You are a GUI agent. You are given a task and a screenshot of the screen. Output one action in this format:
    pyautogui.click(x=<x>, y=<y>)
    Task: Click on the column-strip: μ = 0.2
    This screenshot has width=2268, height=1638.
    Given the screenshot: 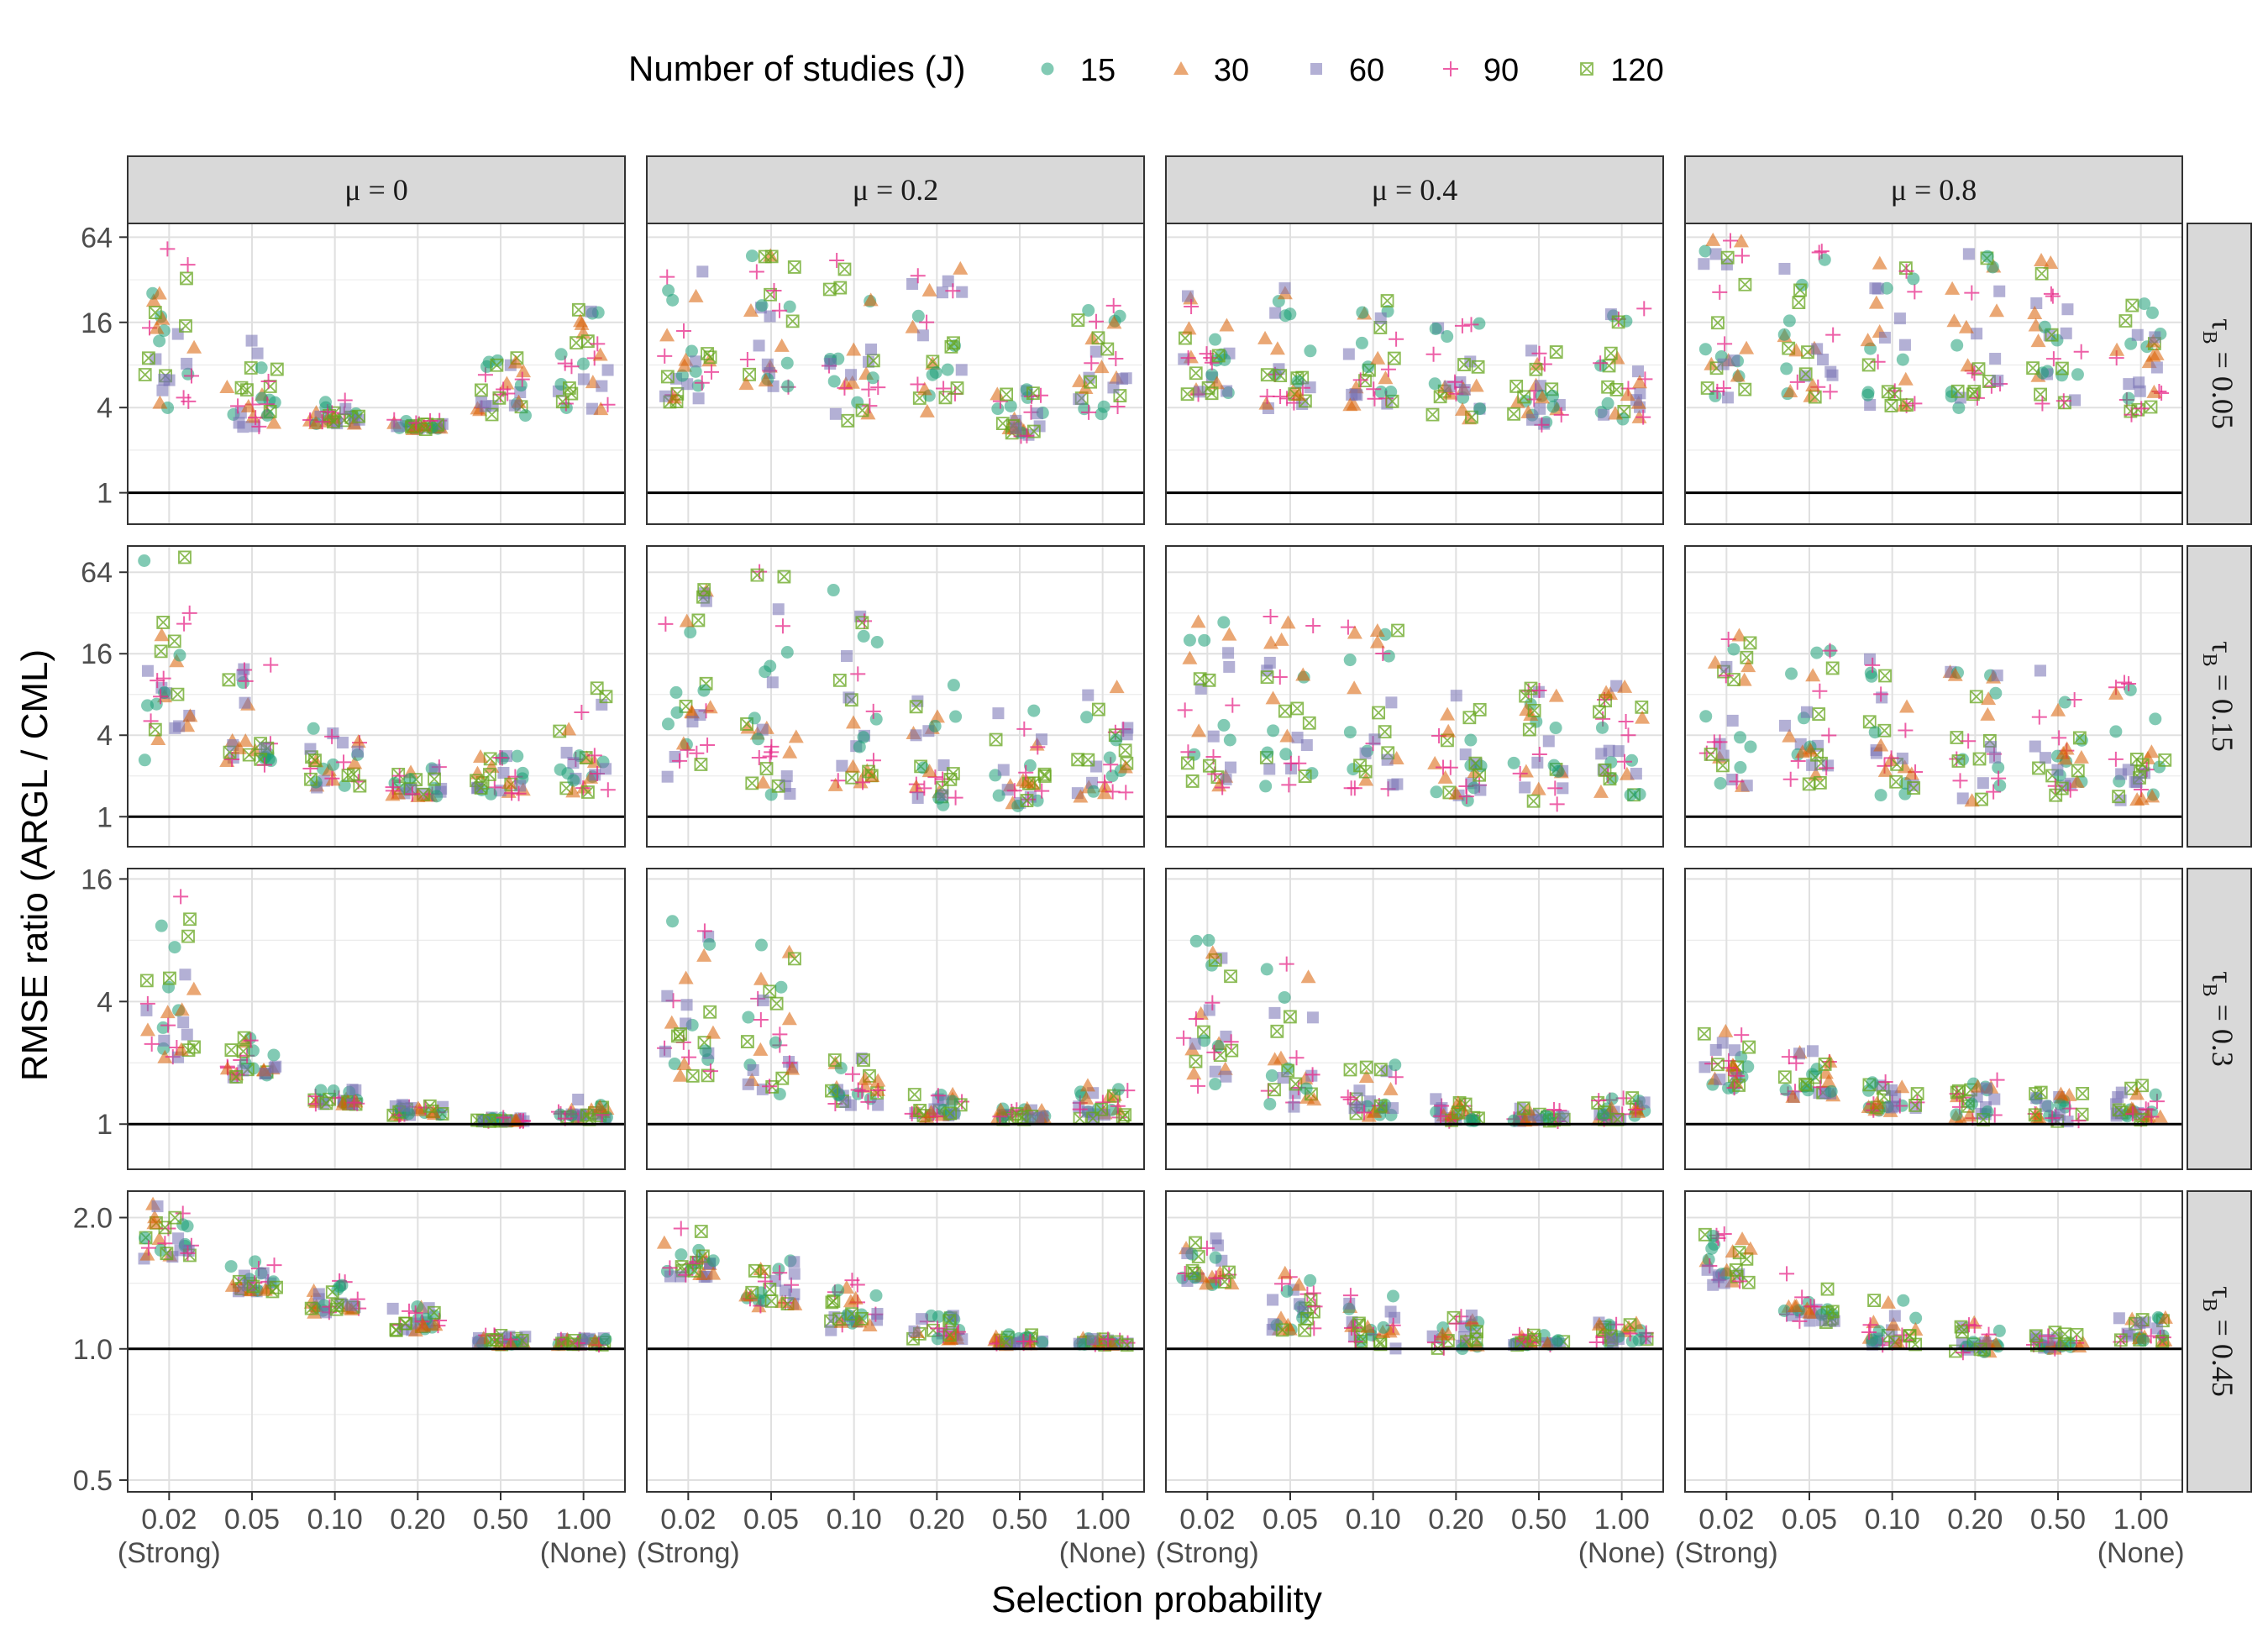 What is the action you would take?
    pyautogui.click(x=895, y=189)
    